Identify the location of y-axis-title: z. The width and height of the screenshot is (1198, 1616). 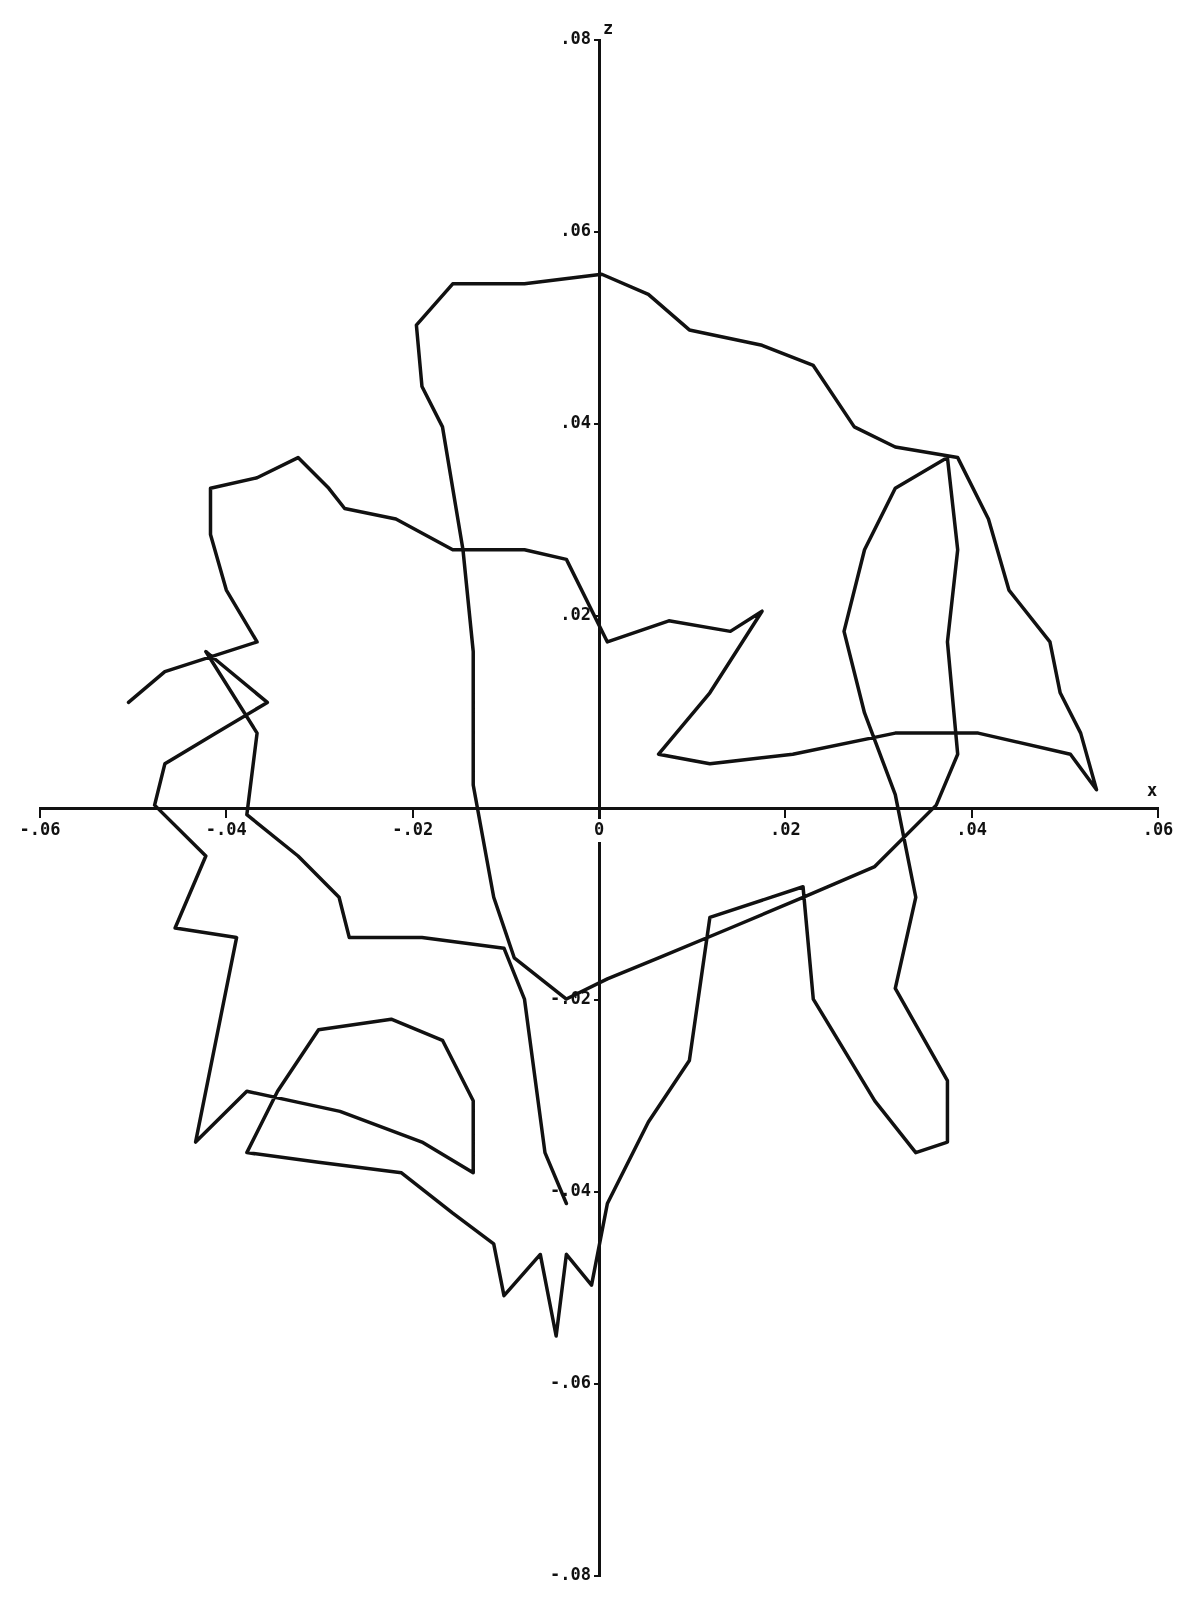
(608, 27).